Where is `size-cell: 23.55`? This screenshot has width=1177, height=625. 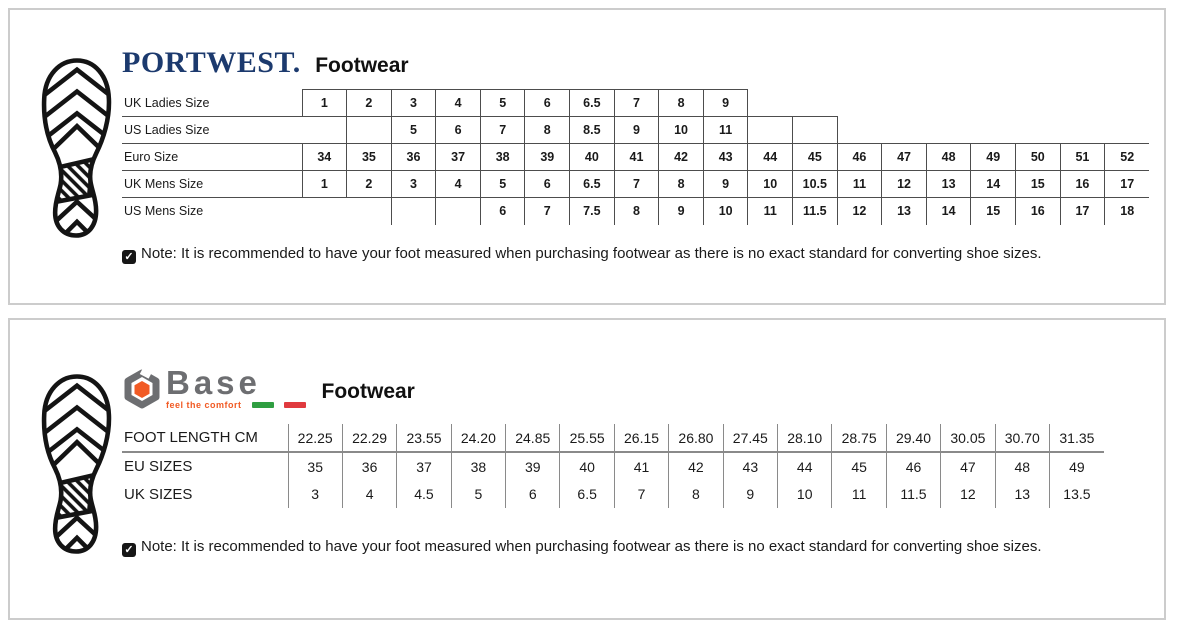
size-cell: 23.55 is located at coordinates (424, 438).